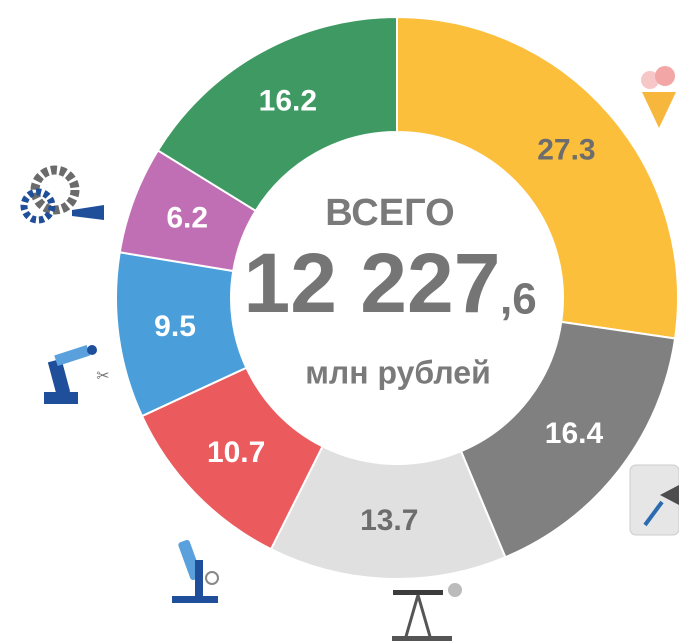 Image resolution: width=679 pixels, height=642 pixels. I want to click on icon-oil-rig, so click(427, 612).